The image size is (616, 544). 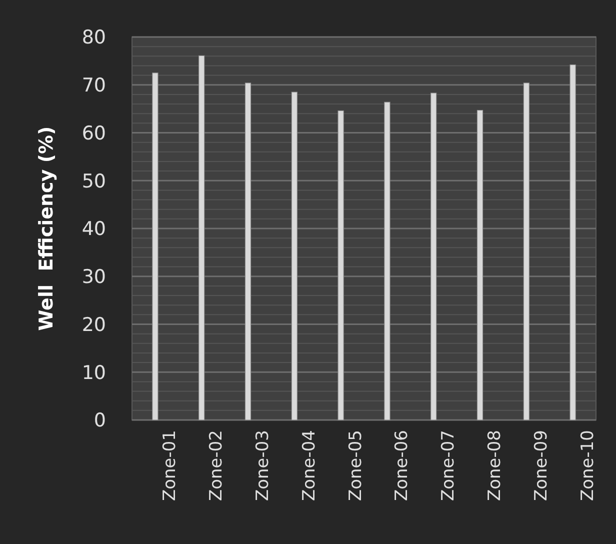 I want to click on y-tick-label: 10, so click(x=94, y=373).